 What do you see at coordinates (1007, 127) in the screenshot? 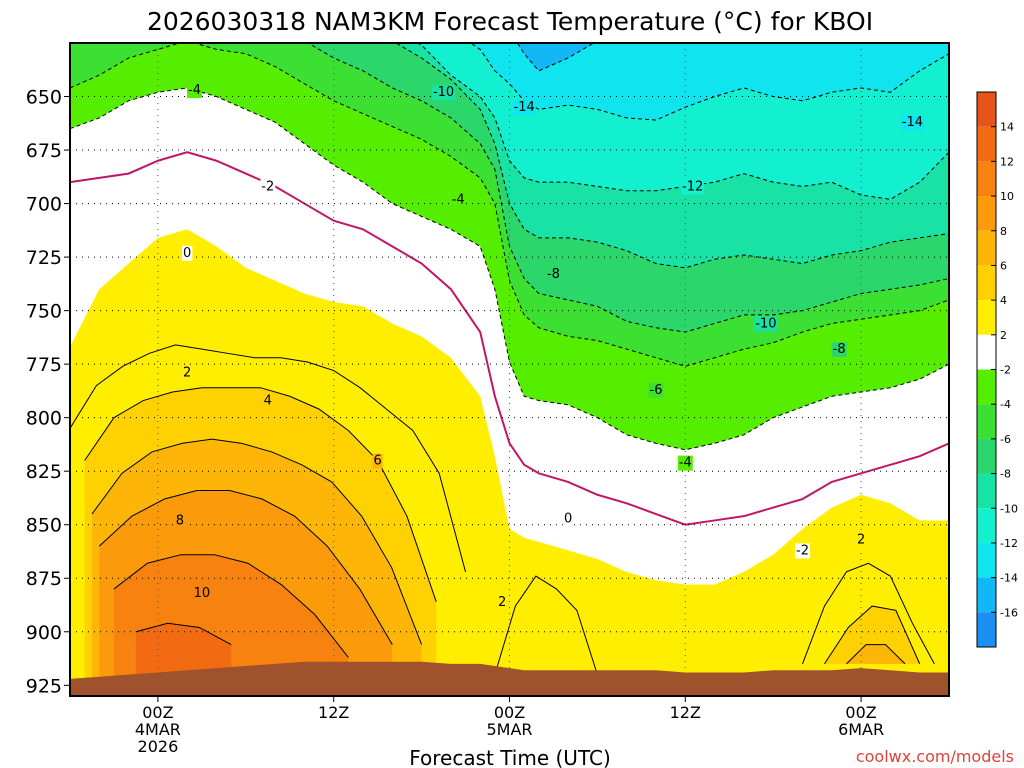
I see `colorbar-tick-label: 14` at bounding box center [1007, 127].